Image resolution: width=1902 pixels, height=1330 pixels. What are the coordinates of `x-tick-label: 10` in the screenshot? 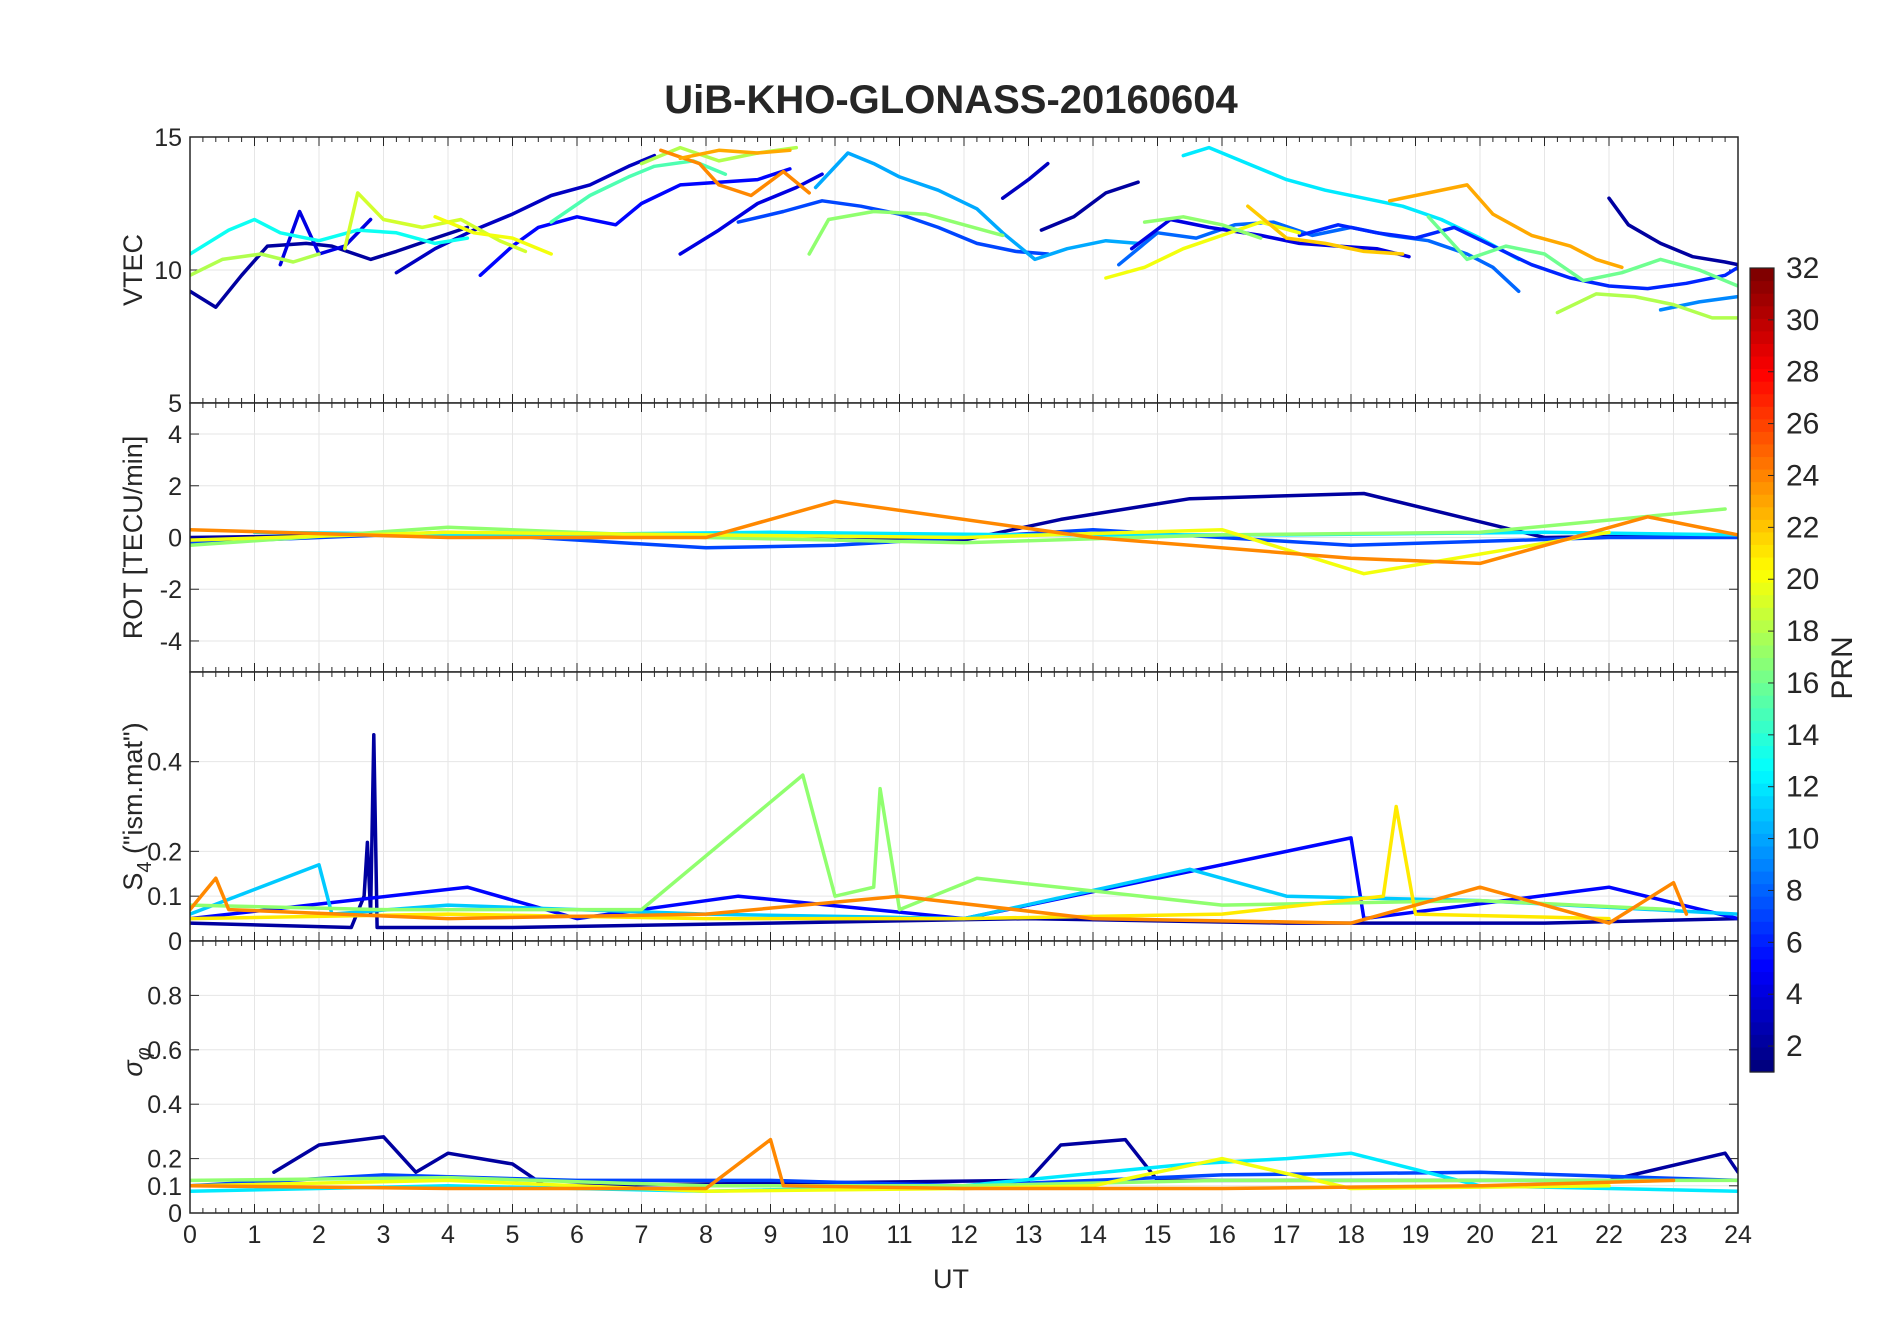 It's located at (835, 1235).